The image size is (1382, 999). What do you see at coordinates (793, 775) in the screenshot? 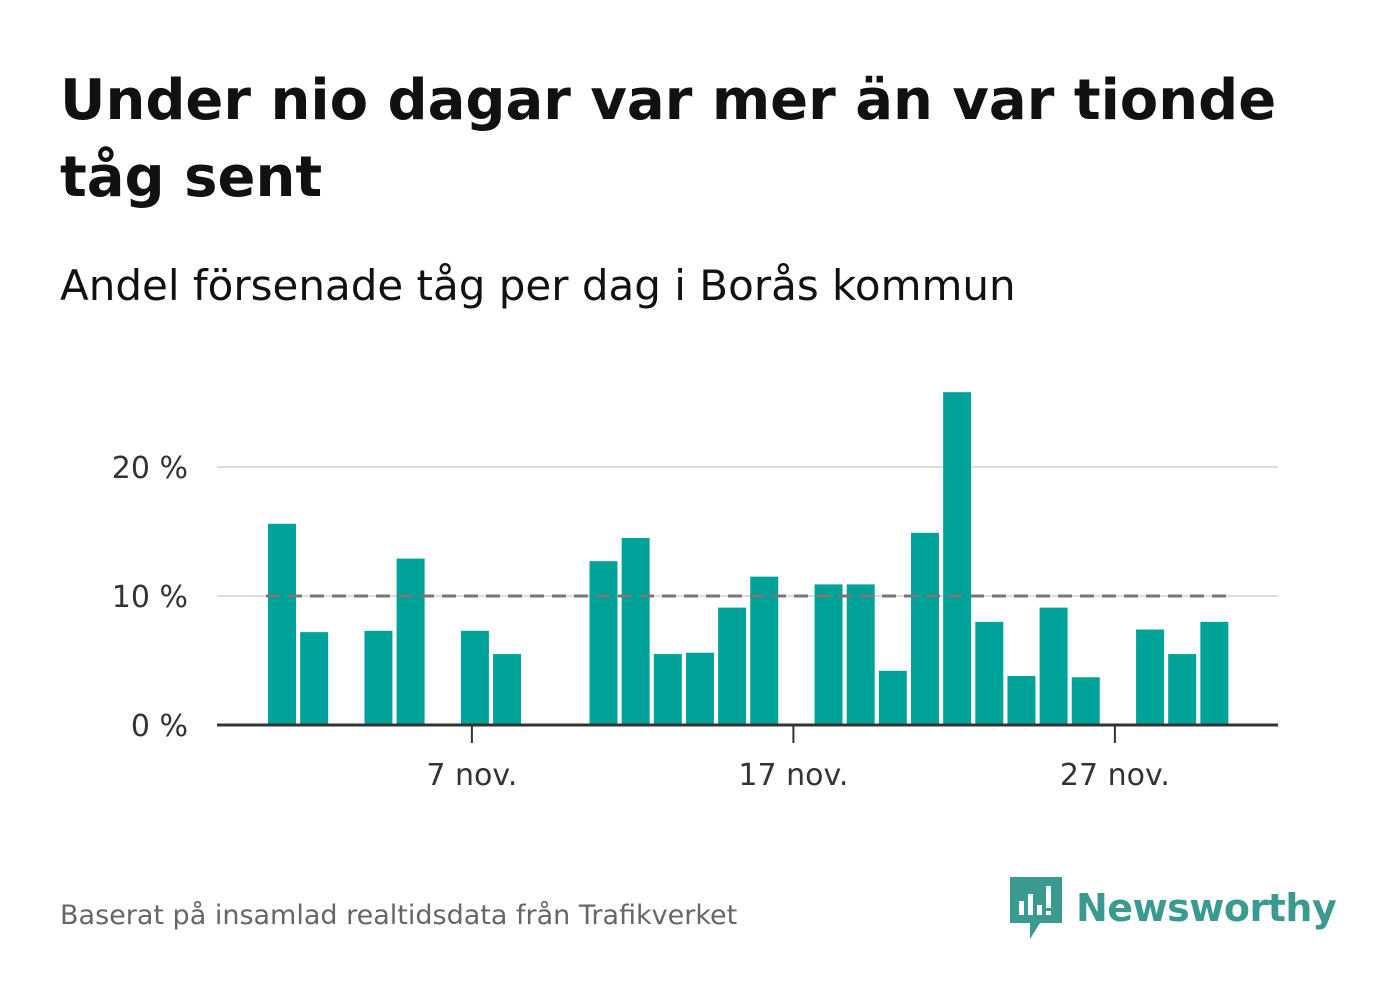
I see `x-tick-label: 17 nov.` at bounding box center [793, 775].